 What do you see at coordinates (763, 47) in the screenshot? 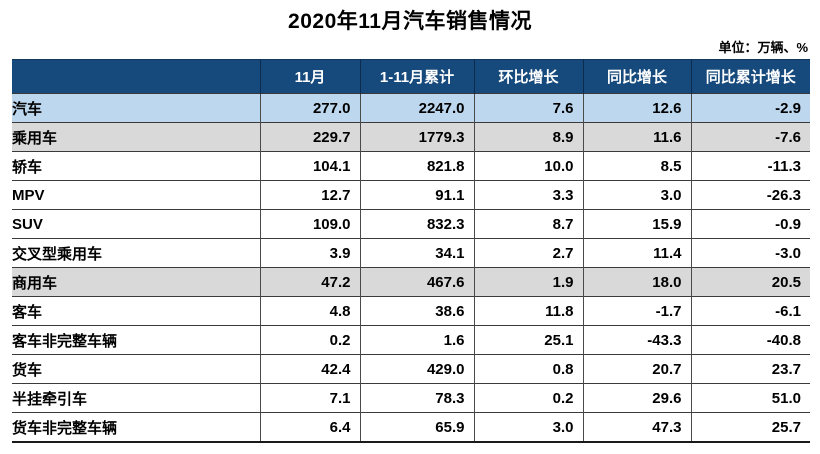
I see `unit-note: 单位：万辆、%` at bounding box center [763, 47].